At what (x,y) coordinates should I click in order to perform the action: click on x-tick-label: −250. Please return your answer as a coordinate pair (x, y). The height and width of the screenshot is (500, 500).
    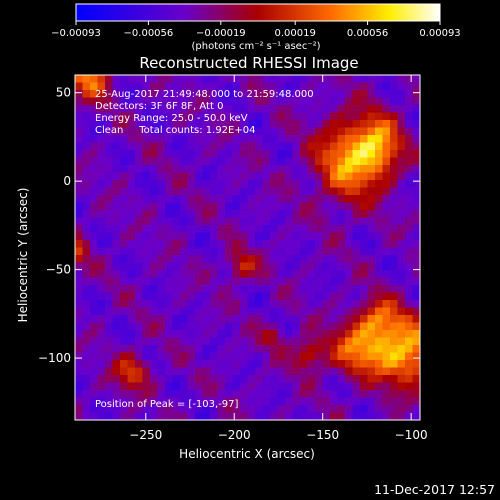
    Looking at the image, I should click on (145, 435).